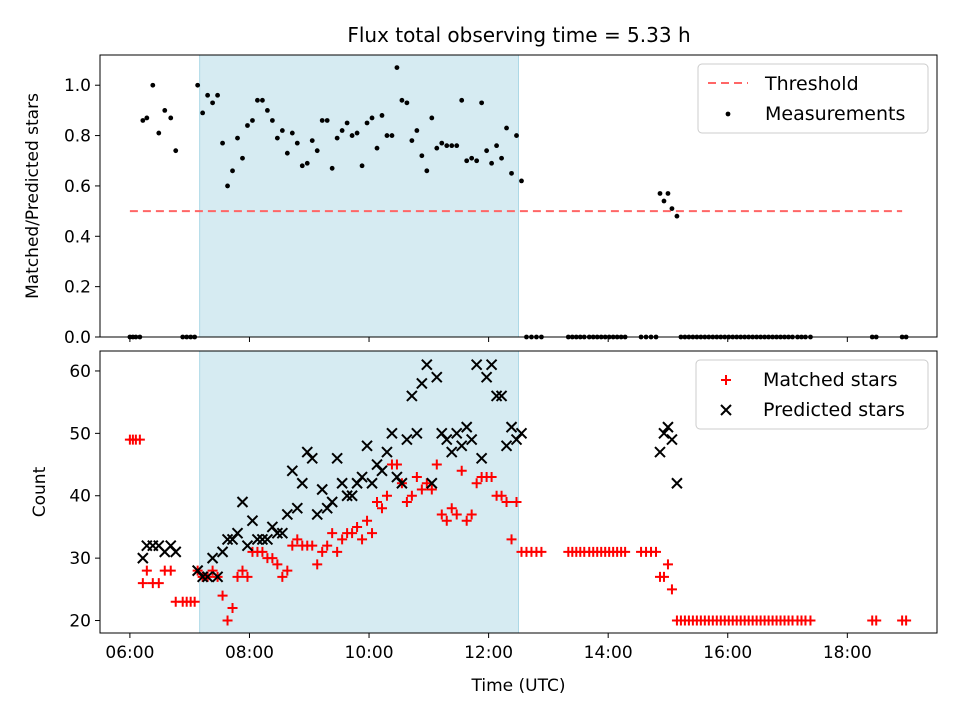 This screenshot has width=960, height=720. I want to click on y-tick-label: 50, so click(80, 434).